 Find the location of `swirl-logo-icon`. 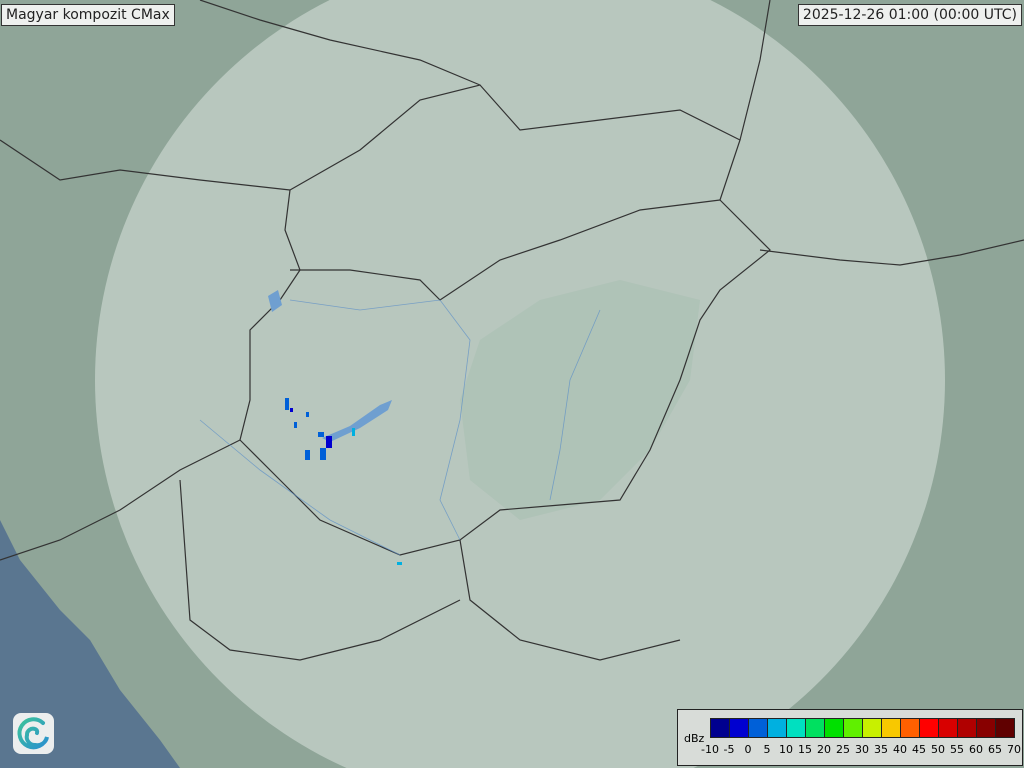

swirl-logo-icon is located at coordinates (33, 733).